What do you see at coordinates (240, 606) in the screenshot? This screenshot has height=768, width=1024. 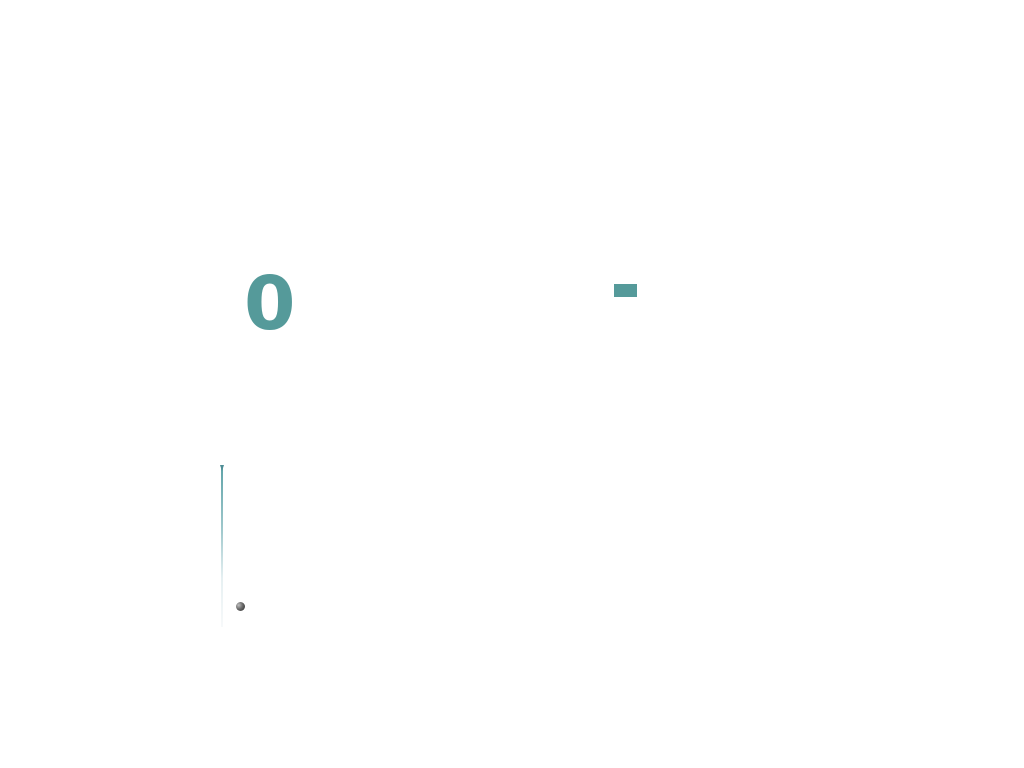 I see `ball-icon` at bounding box center [240, 606].